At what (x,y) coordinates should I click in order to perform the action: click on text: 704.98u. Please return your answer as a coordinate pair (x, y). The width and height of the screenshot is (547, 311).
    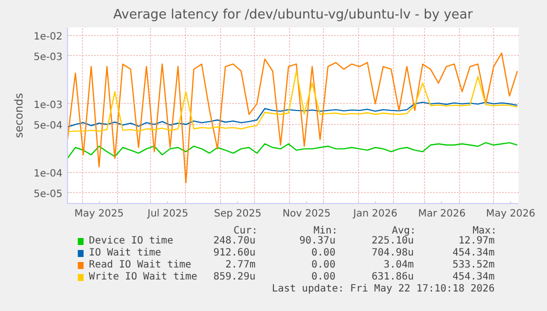
    Looking at the image, I should click on (393, 253).